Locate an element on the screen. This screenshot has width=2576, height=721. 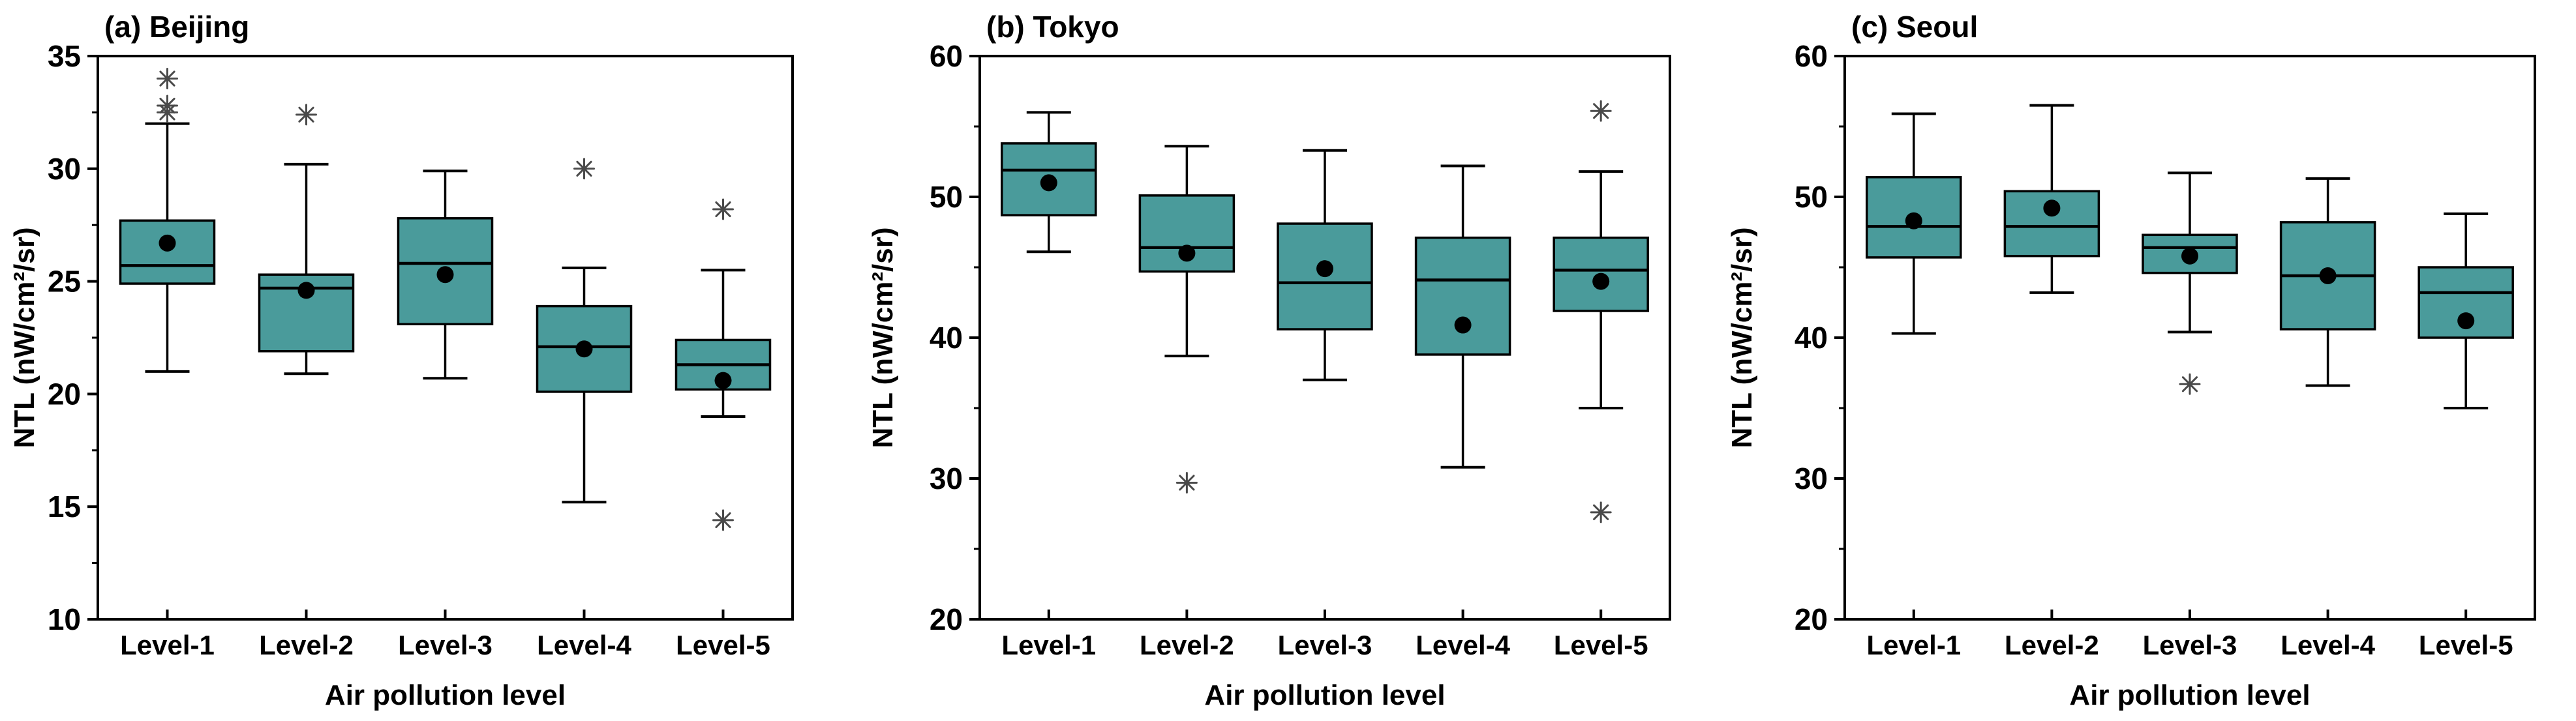
panel-title-tokyo: (b) Tokyo is located at coordinates (1052, 27).